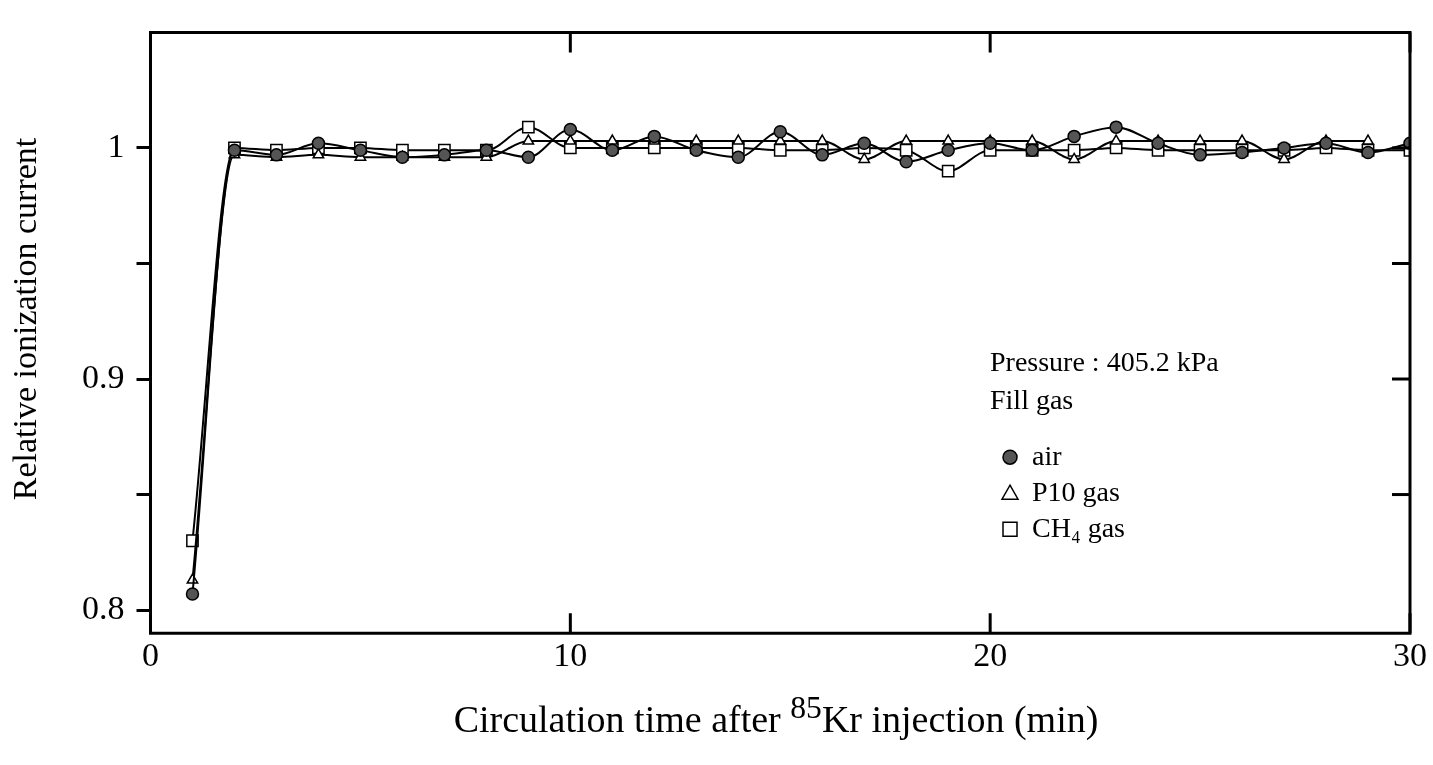 This screenshot has width=1433, height=765. I want to click on x-tick-label: 10, so click(570, 654).